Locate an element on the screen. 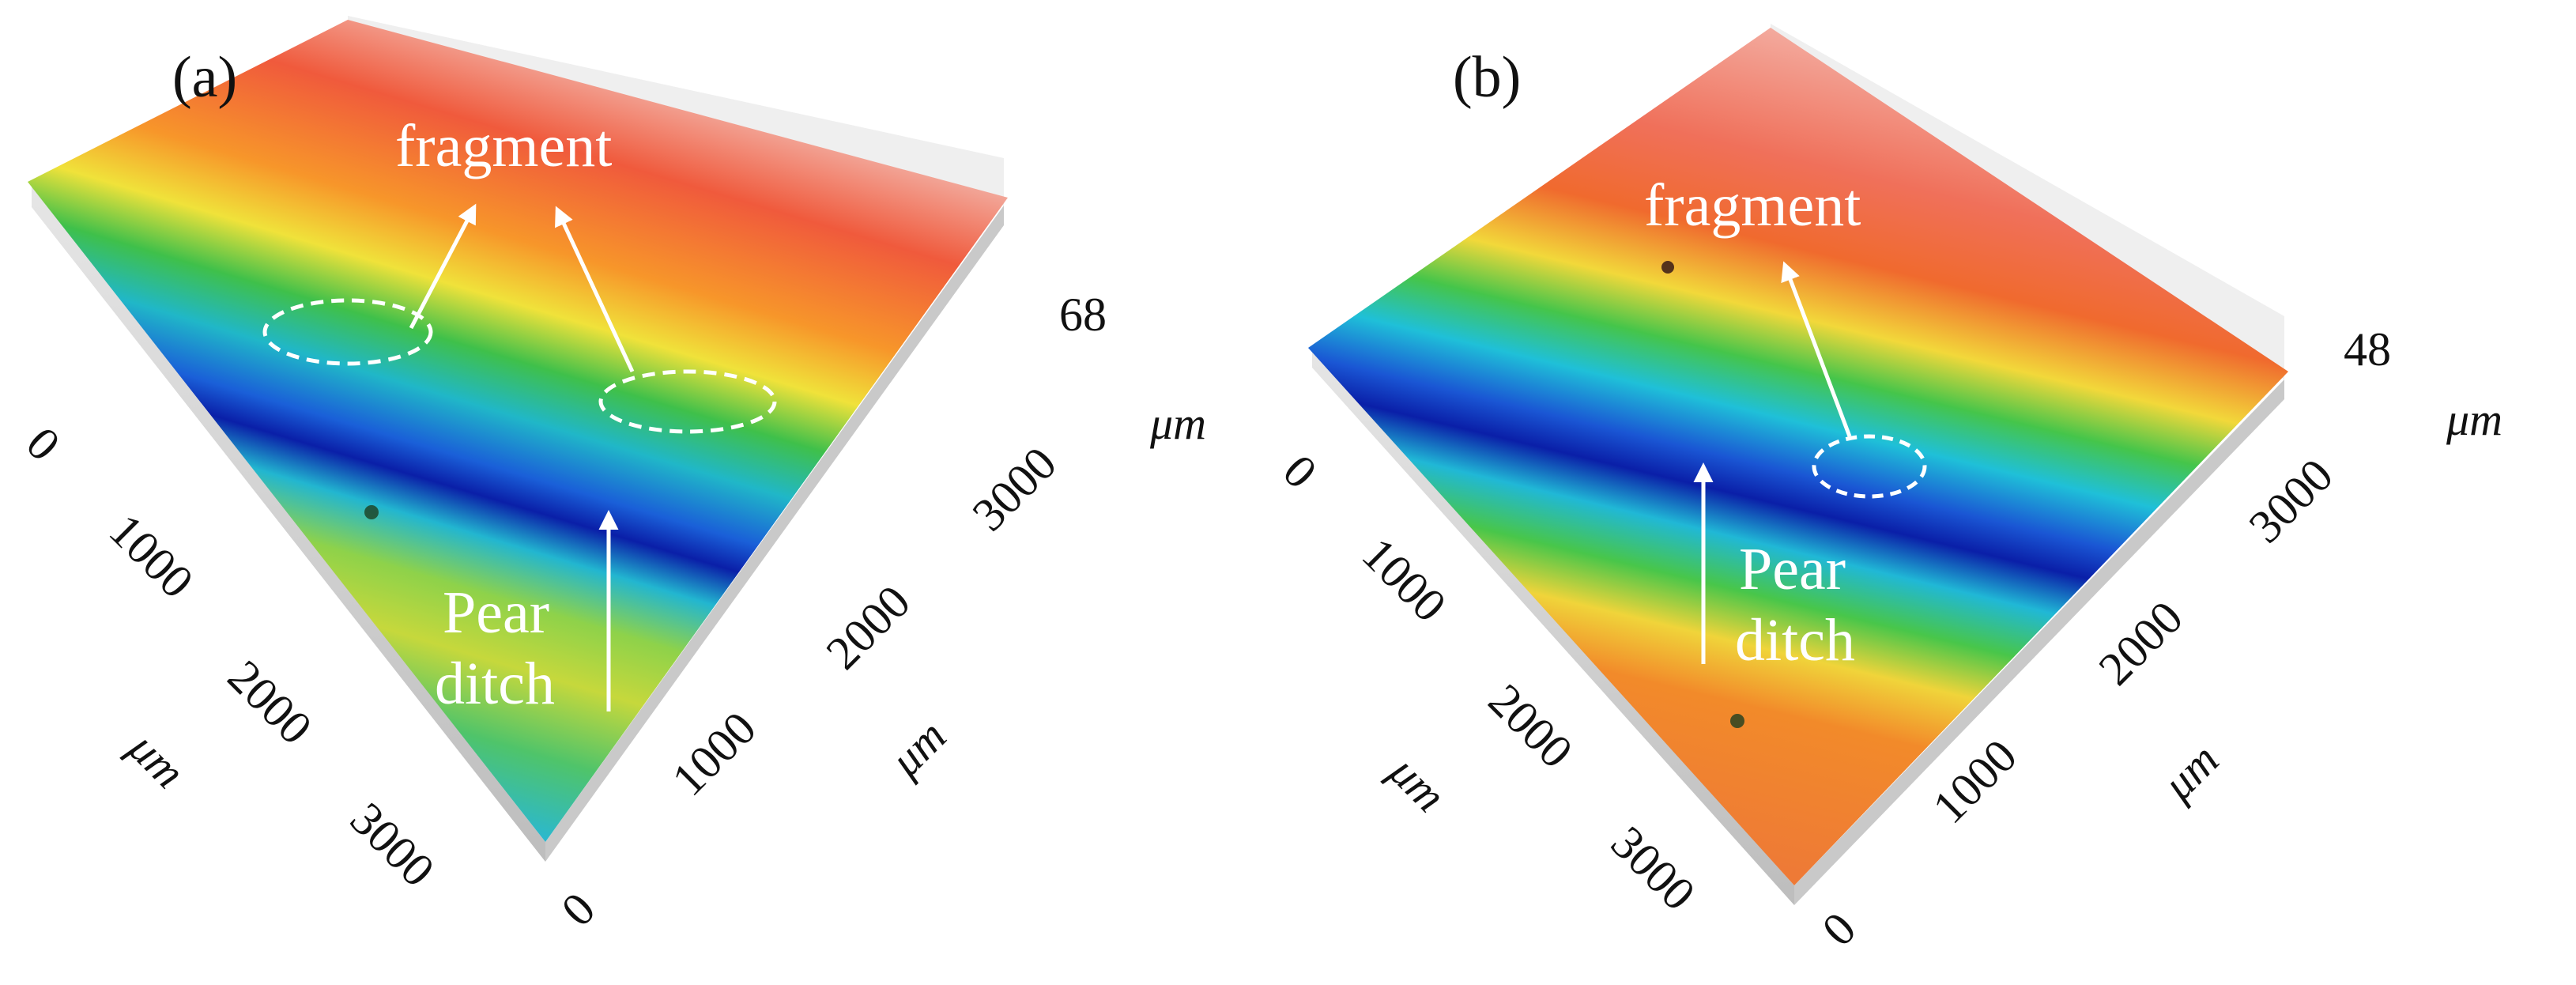  panel-a-right-tick-2000: 2000 is located at coordinates (869, 628).